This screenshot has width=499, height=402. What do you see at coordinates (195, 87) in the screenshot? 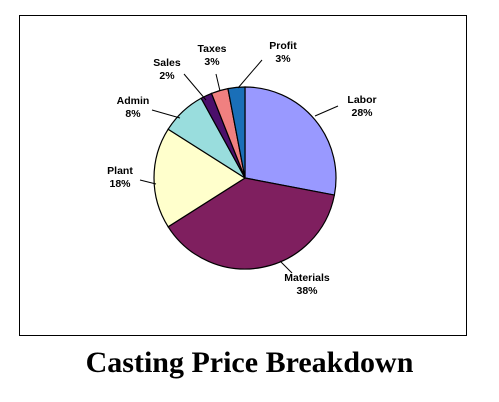
I see `leader-line-sales` at bounding box center [195, 87].